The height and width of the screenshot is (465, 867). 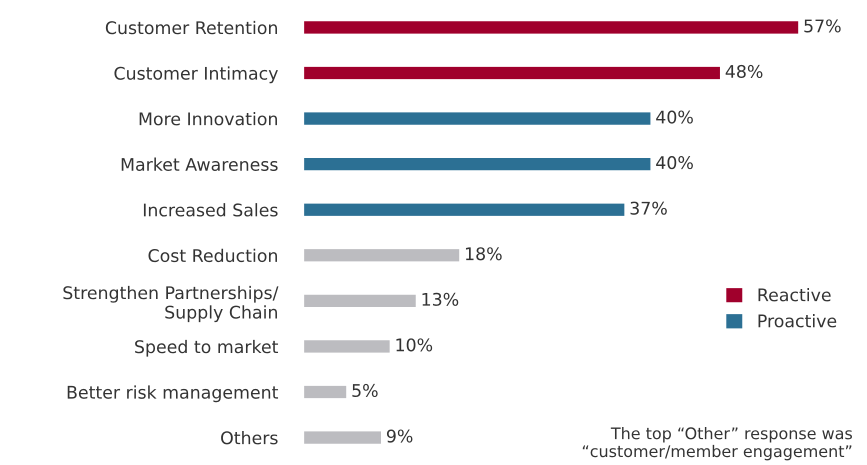 What do you see at coordinates (744, 71) in the screenshot?
I see `data-label: 48%` at bounding box center [744, 71].